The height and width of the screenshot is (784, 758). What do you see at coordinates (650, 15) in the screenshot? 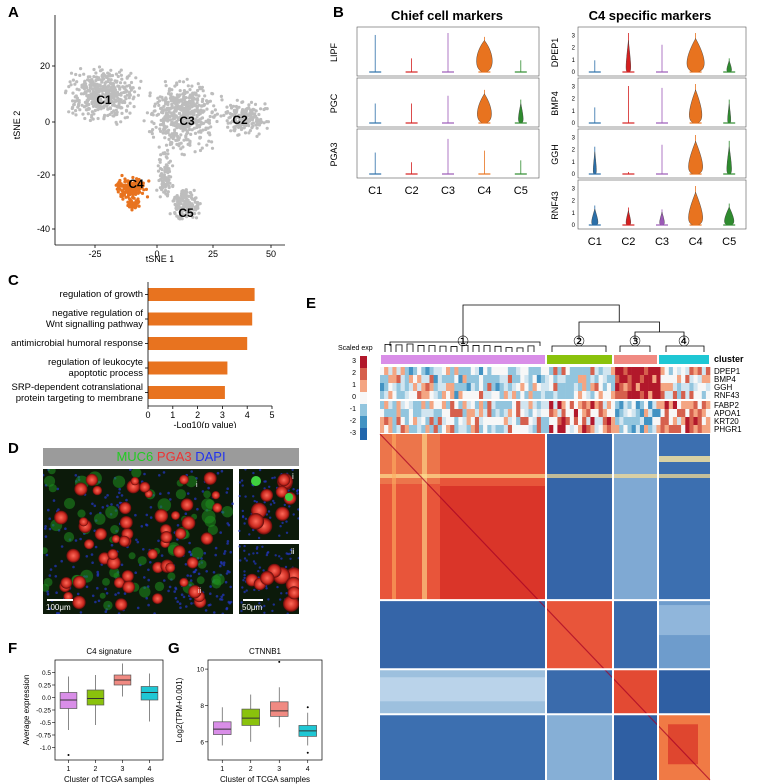
I see `c4-markers-title: C4 specific markers` at bounding box center [650, 15].